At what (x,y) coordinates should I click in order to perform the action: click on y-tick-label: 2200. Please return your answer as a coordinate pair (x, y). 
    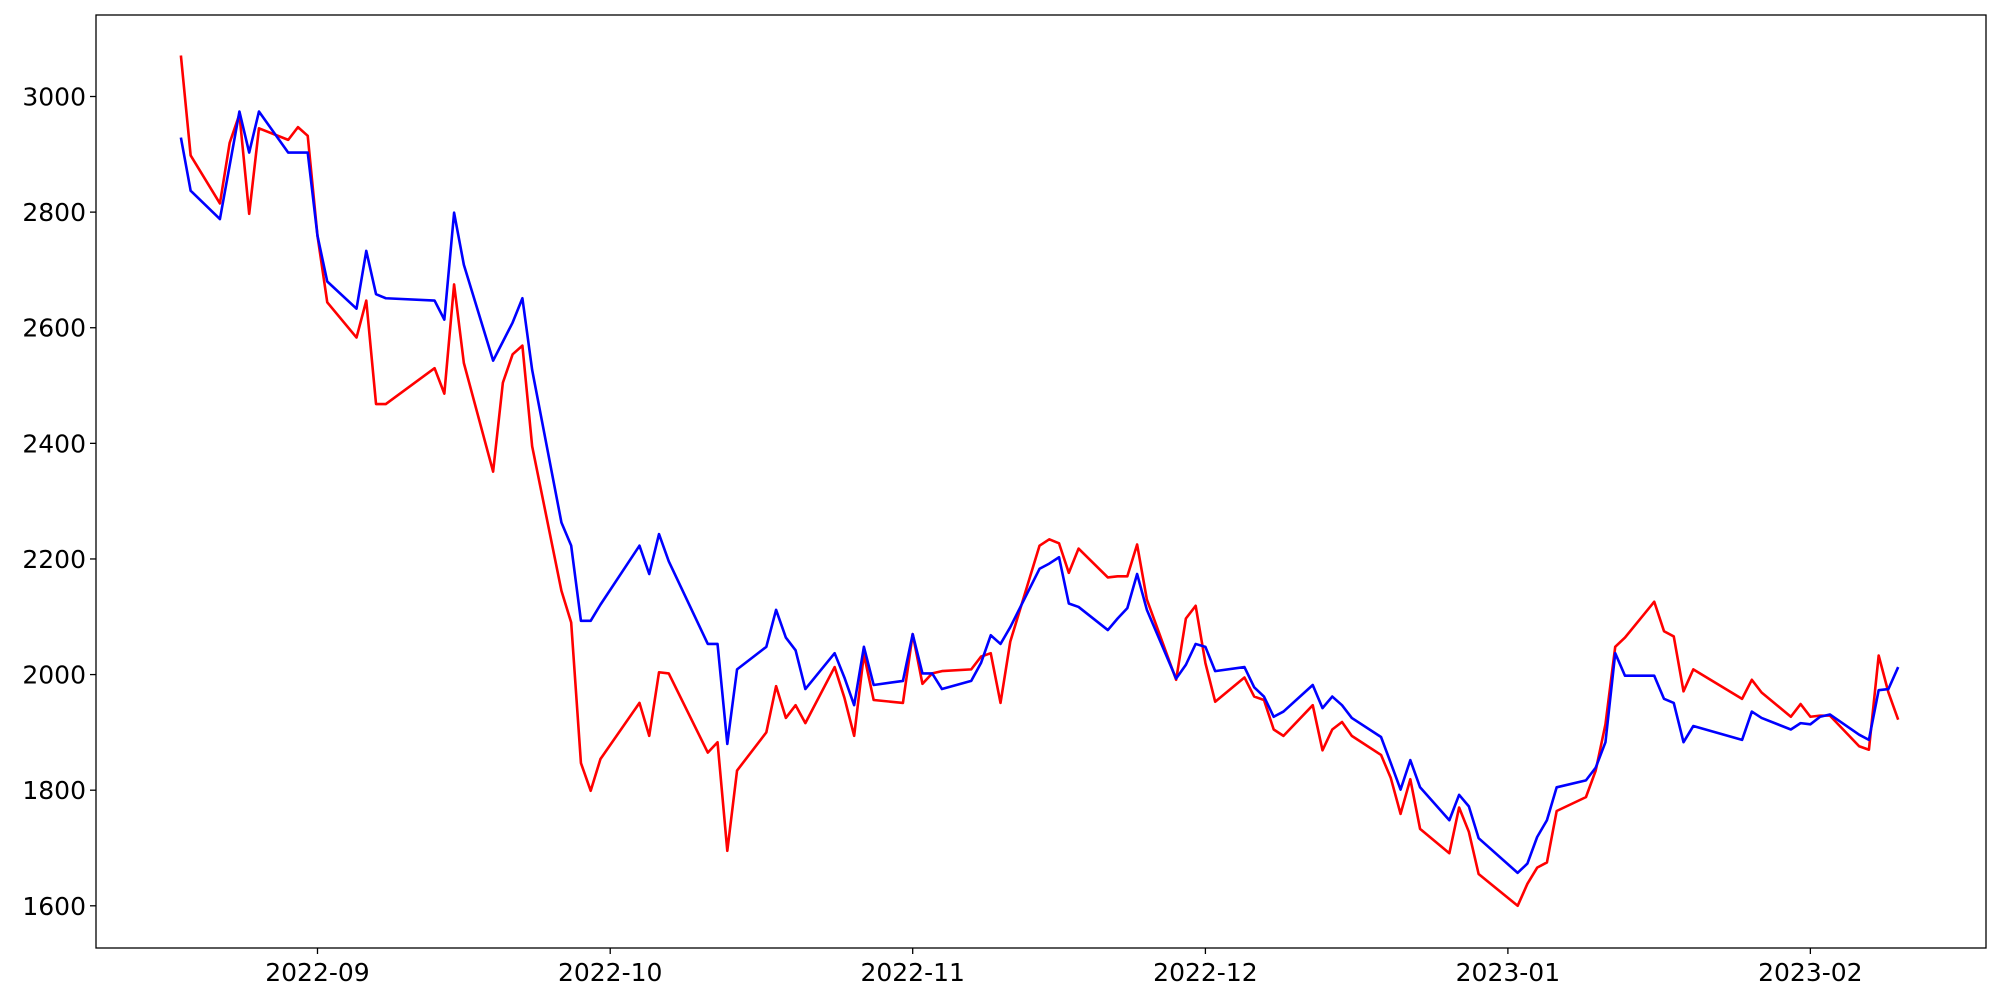
    Looking at the image, I should click on (54, 559).